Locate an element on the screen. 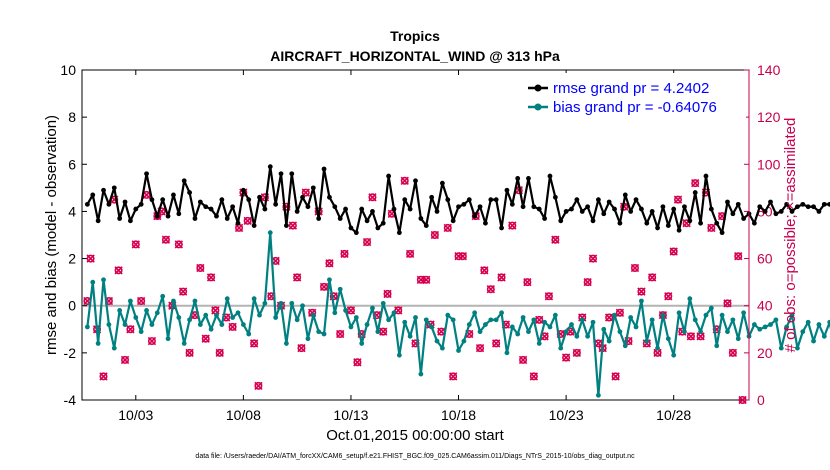 This screenshot has width=830, height=470. legend-bias-marker is located at coordinates (538, 107).